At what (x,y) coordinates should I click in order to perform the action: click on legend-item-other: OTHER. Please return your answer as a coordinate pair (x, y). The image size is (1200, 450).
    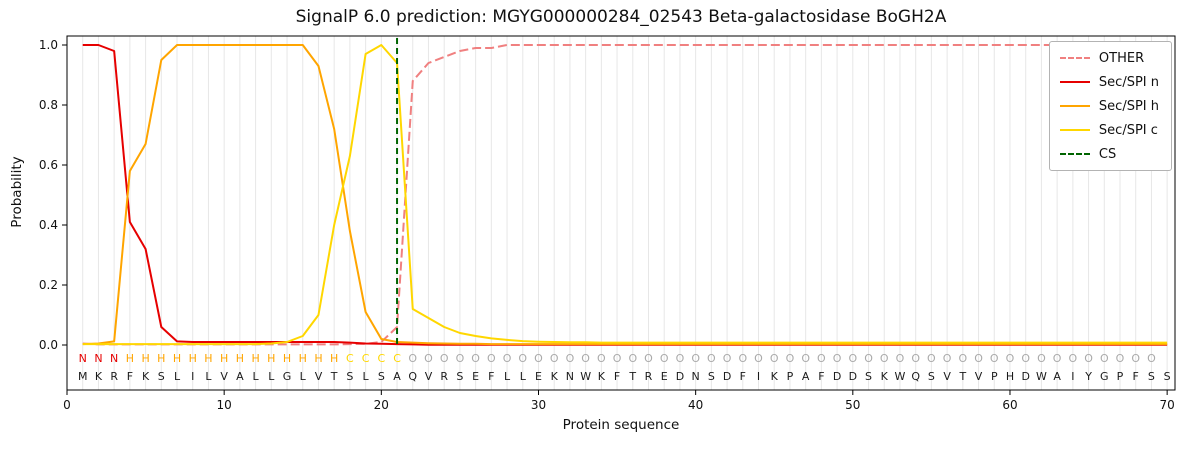
    Looking at the image, I should click on (1109, 58).